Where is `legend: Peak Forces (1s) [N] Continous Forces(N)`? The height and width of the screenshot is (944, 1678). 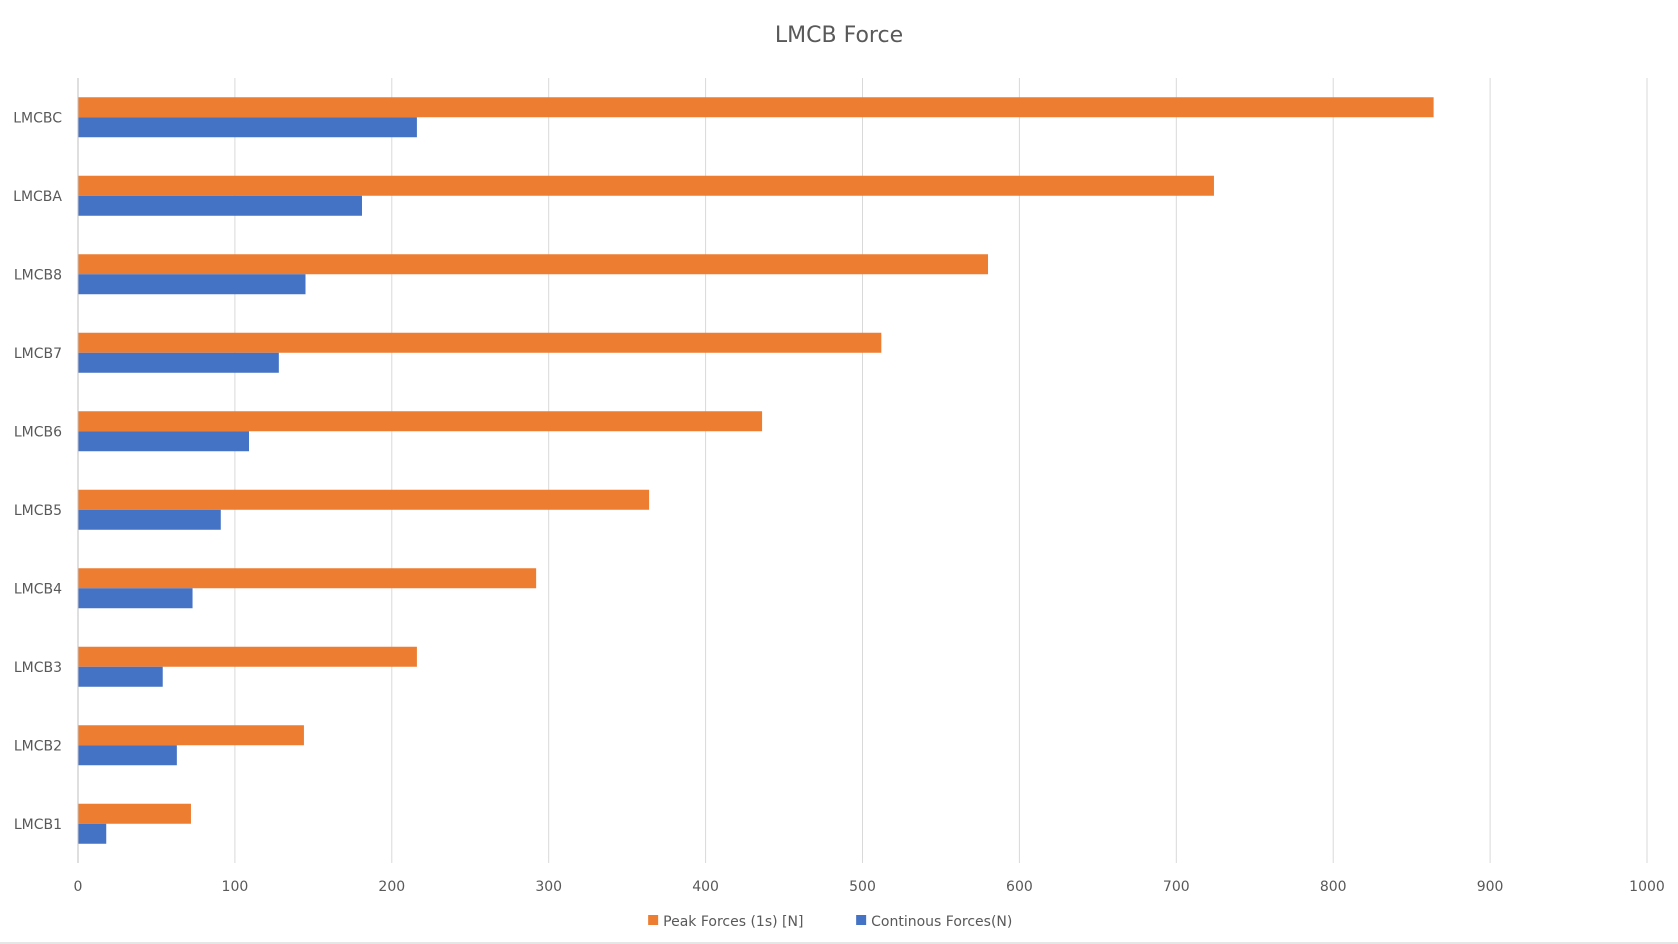 legend: Peak Forces (1s) [N] Continous Forces(N) is located at coordinates (830, 922).